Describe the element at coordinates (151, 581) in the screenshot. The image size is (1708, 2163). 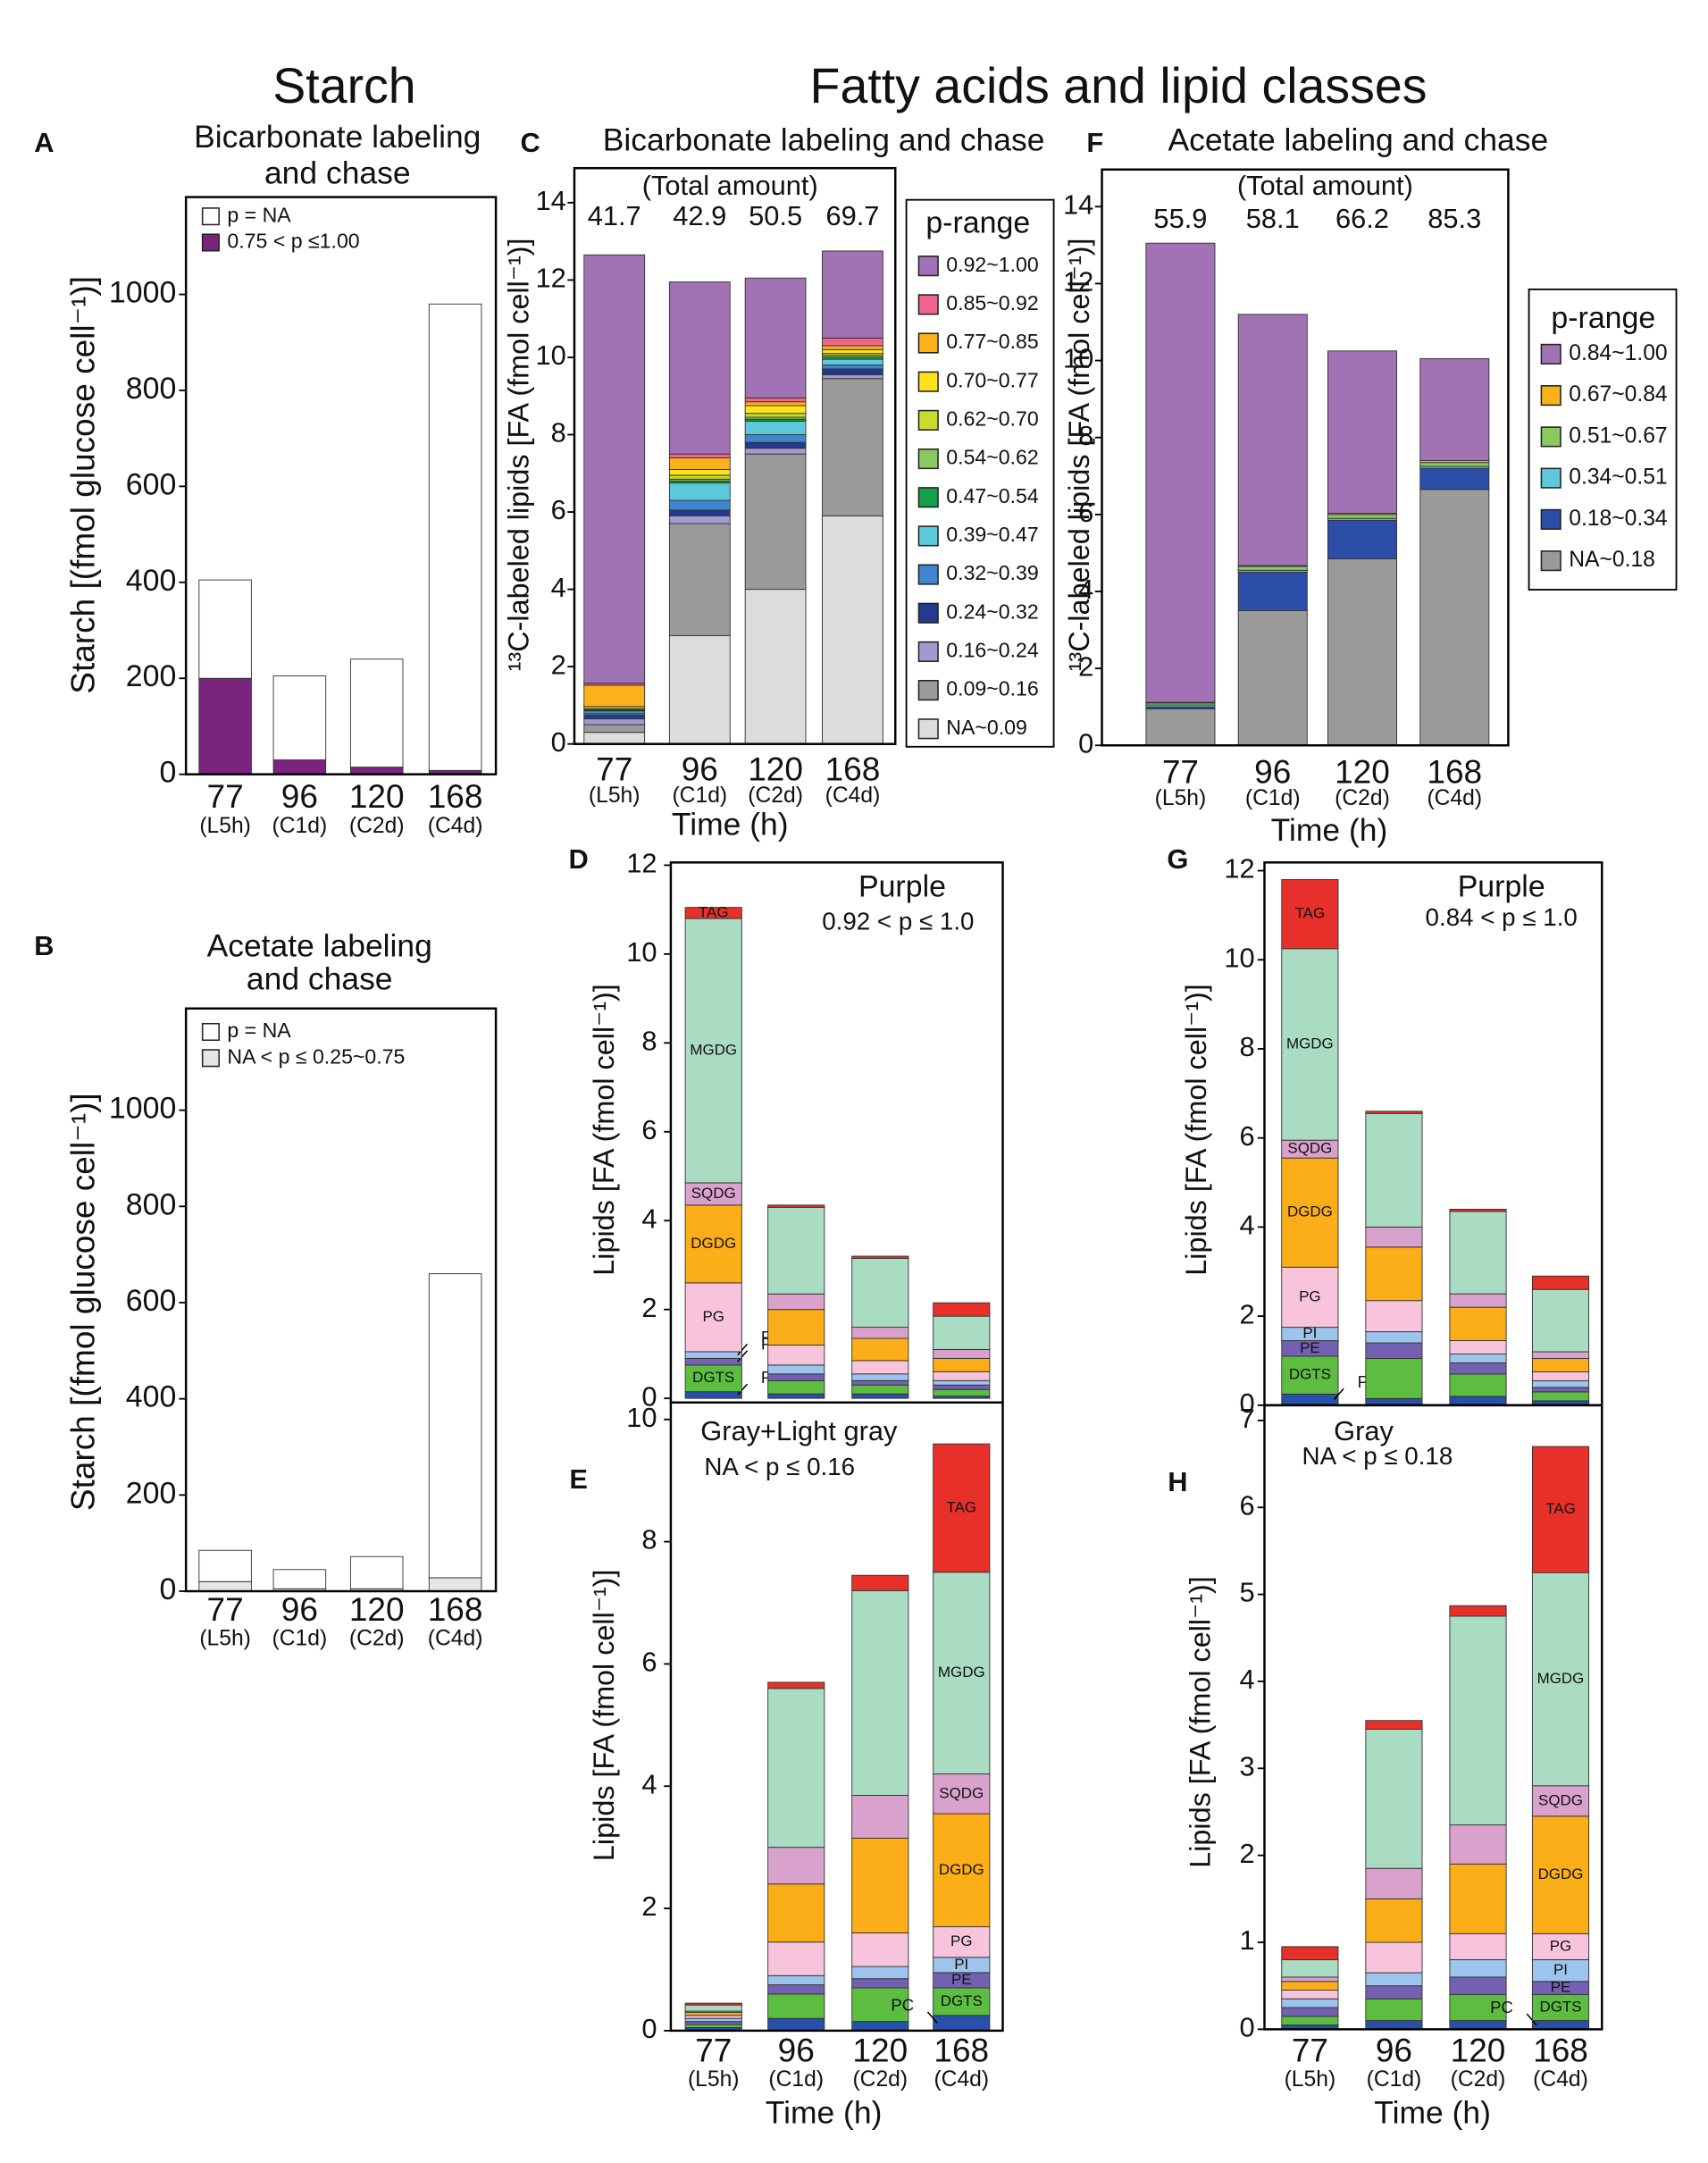
I see `y-tick-label: 400` at that location.